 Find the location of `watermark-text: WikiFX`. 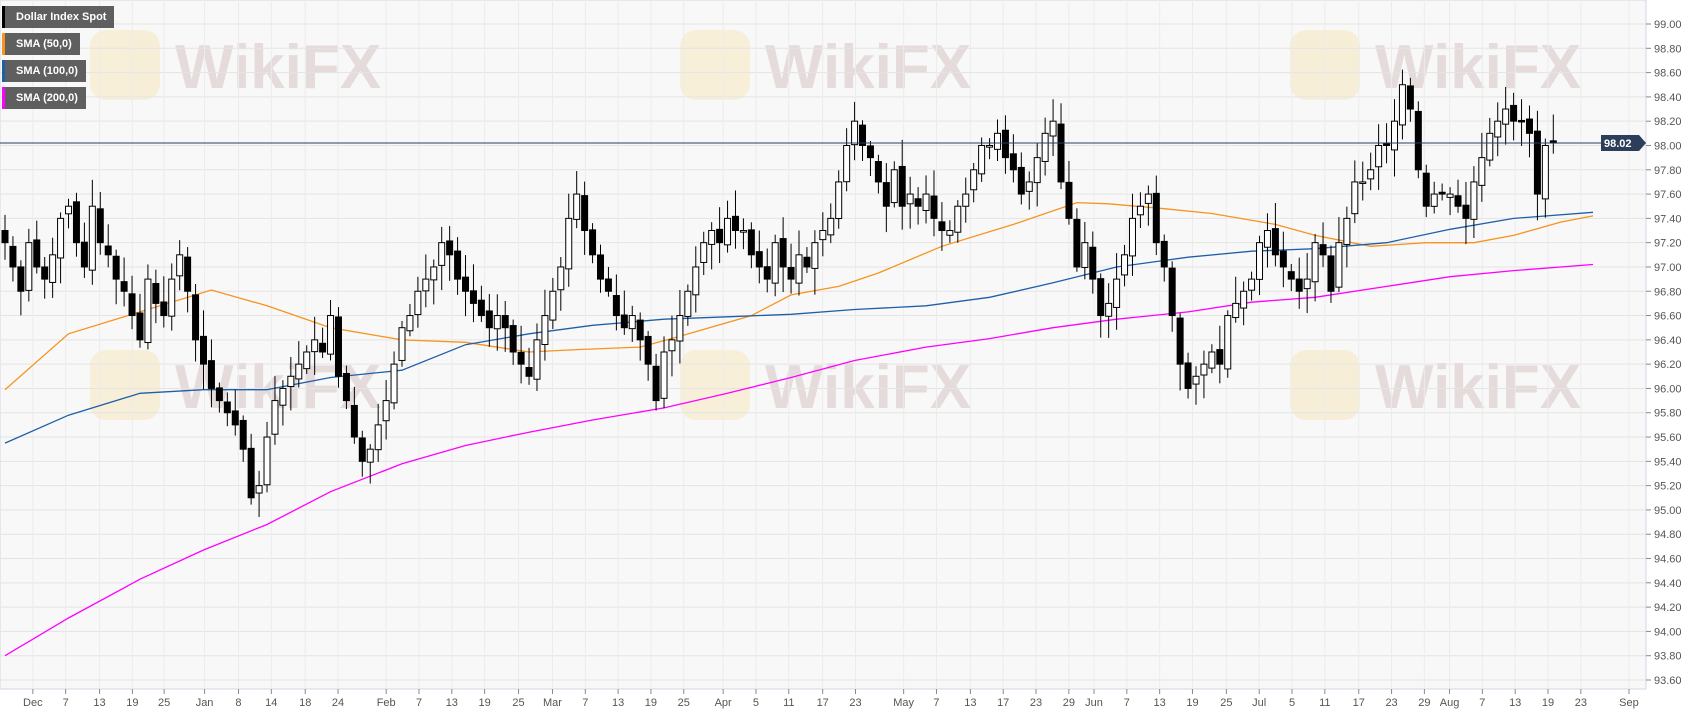

watermark-text: WikiFX is located at coordinates (868, 67).